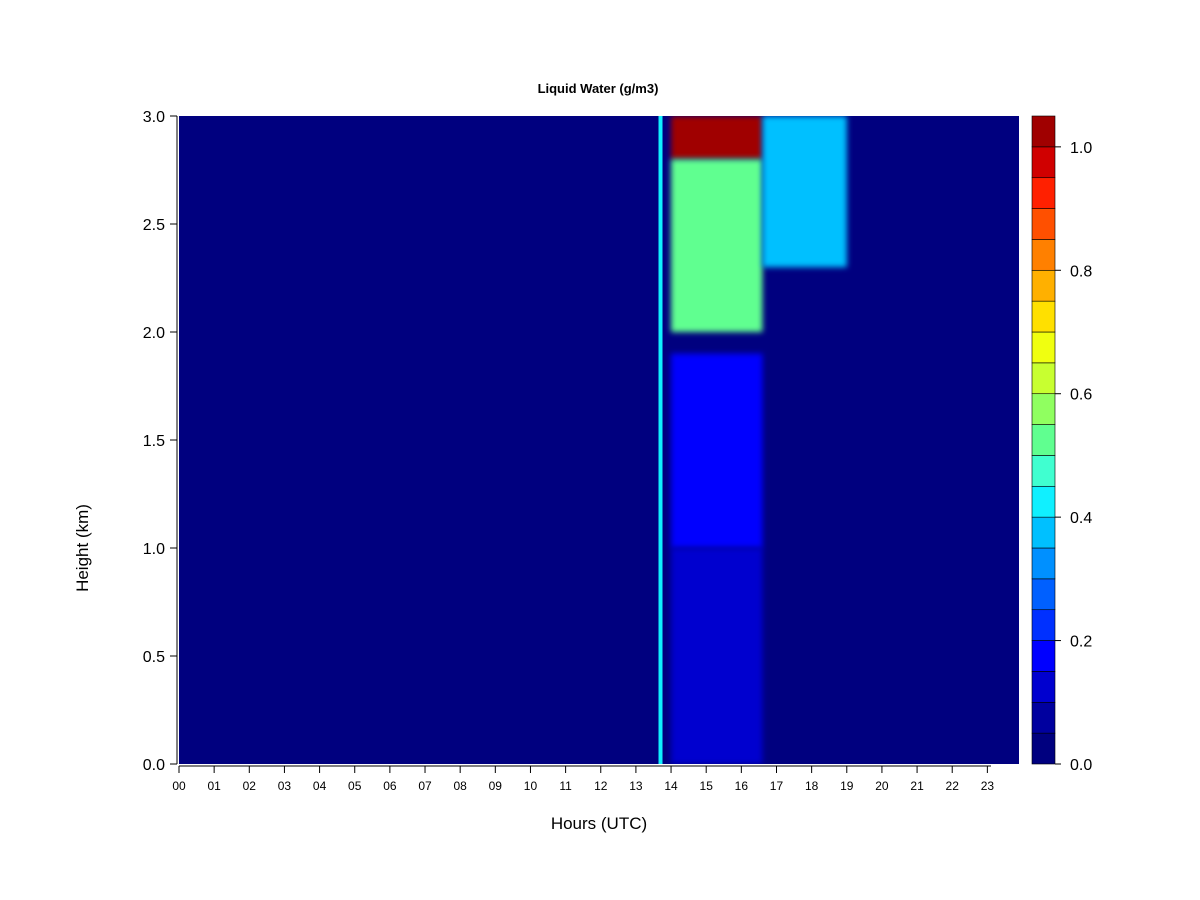 Image resolution: width=1200 pixels, height=900 pixels. Describe the element at coordinates (671, 786) in the screenshot. I see `x-tick-label: 14` at that location.